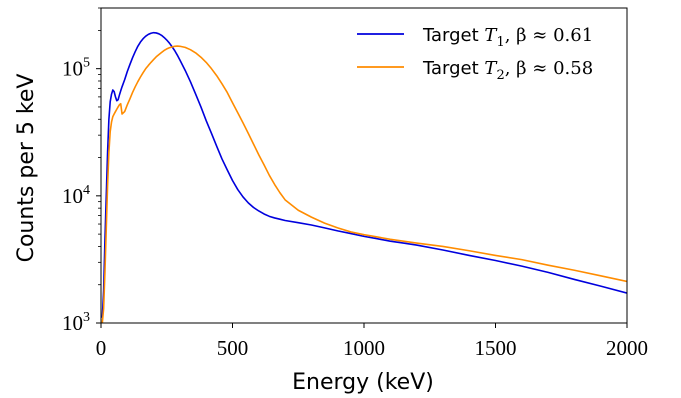 The height and width of the screenshot is (398, 681). What do you see at coordinates (76, 68) in the screenshot?
I see `y-tick-label: 10⁵` at bounding box center [76, 68].